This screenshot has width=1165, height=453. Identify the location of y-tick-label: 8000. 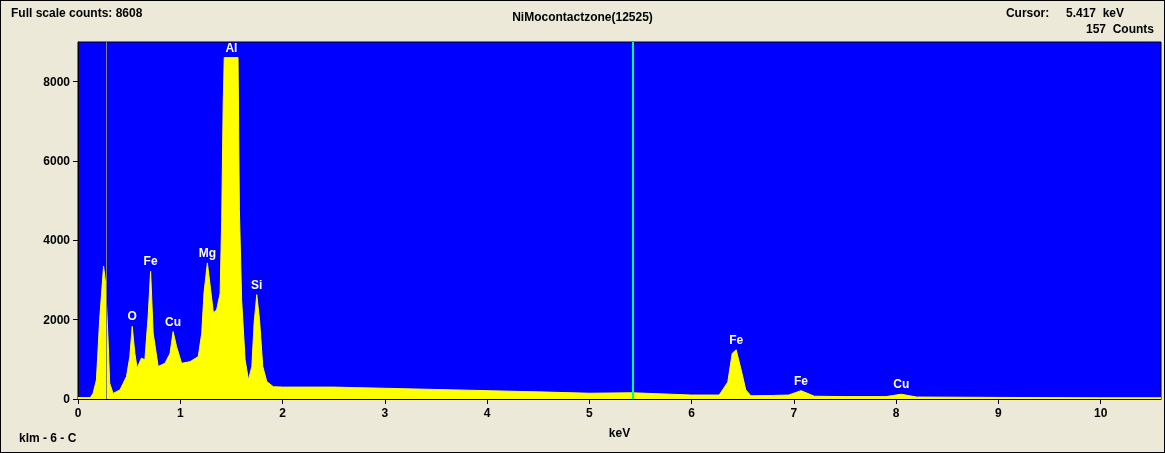
(57, 81).